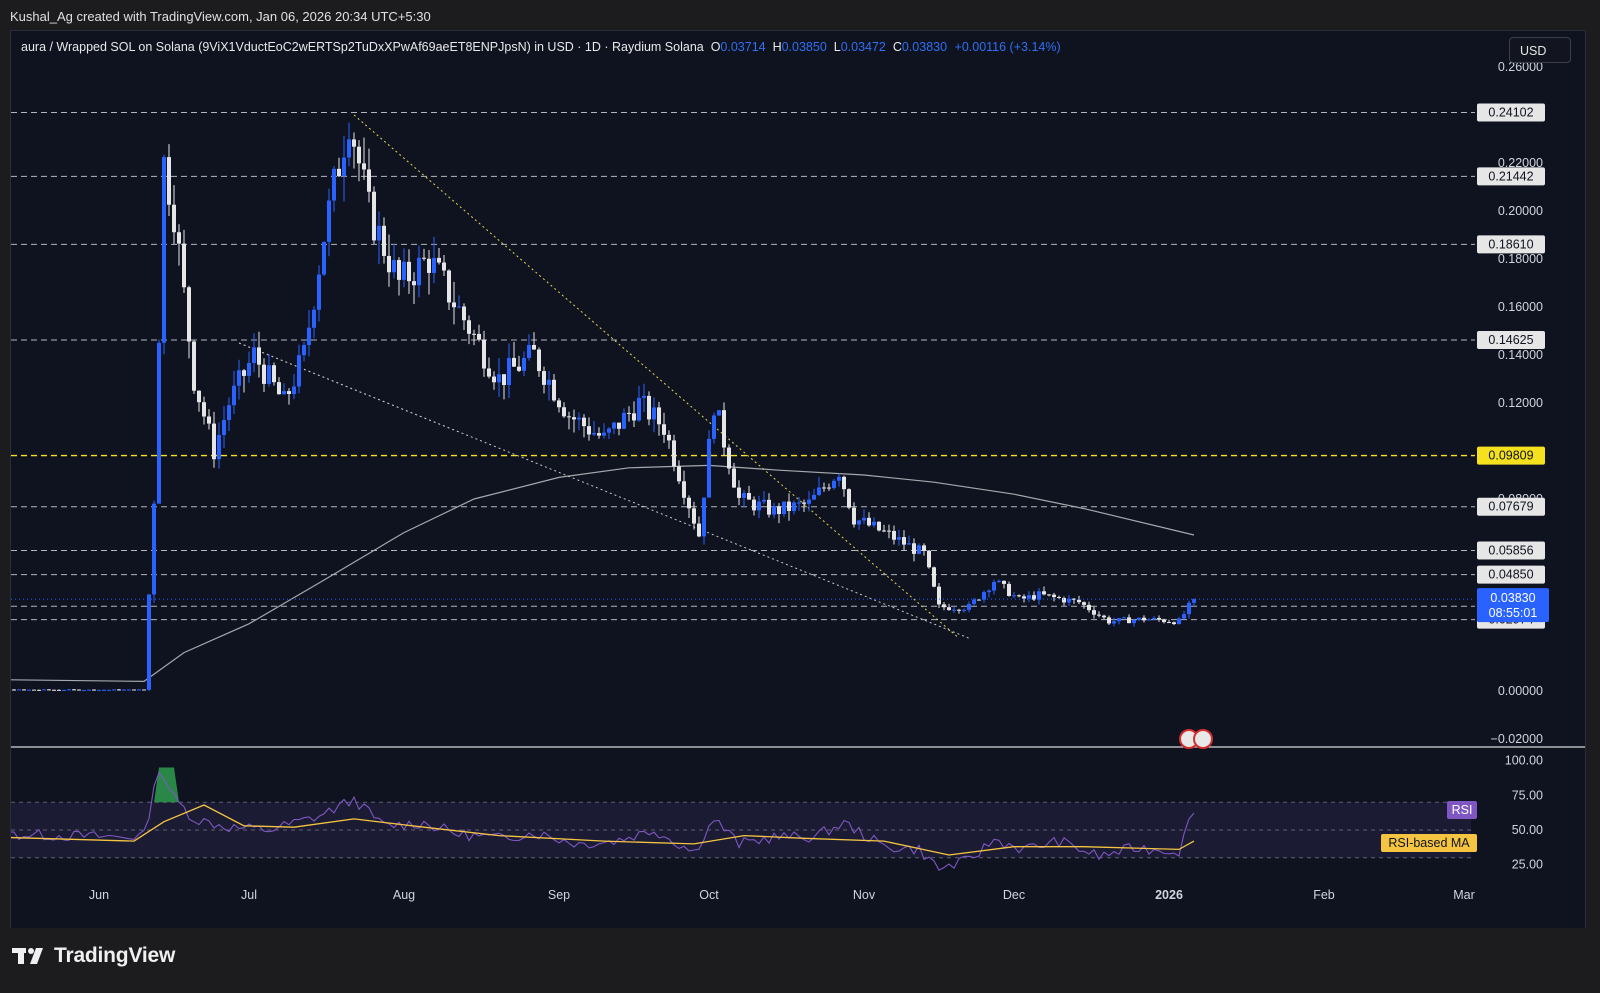  Describe the element at coordinates (115, 955) in the screenshot. I see `tradingview-brand: TradingView` at that location.